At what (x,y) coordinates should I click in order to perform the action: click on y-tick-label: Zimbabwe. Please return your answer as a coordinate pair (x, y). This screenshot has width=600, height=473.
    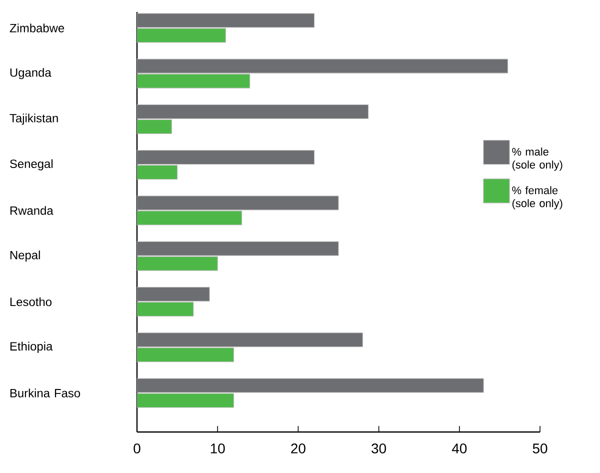
    Looking at the image, I should click on (37, 28).